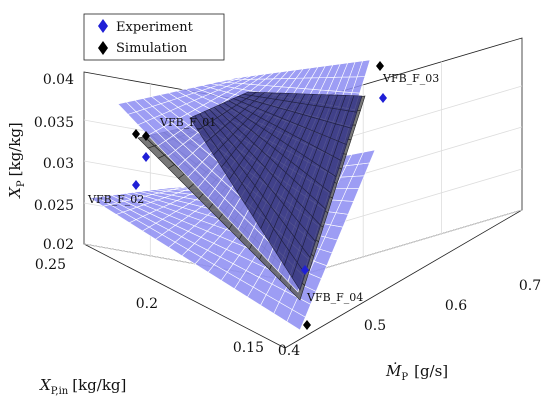 This screenshot has height=401, width=550. I want to click on legend-marker-experiment, so click(103, 26).